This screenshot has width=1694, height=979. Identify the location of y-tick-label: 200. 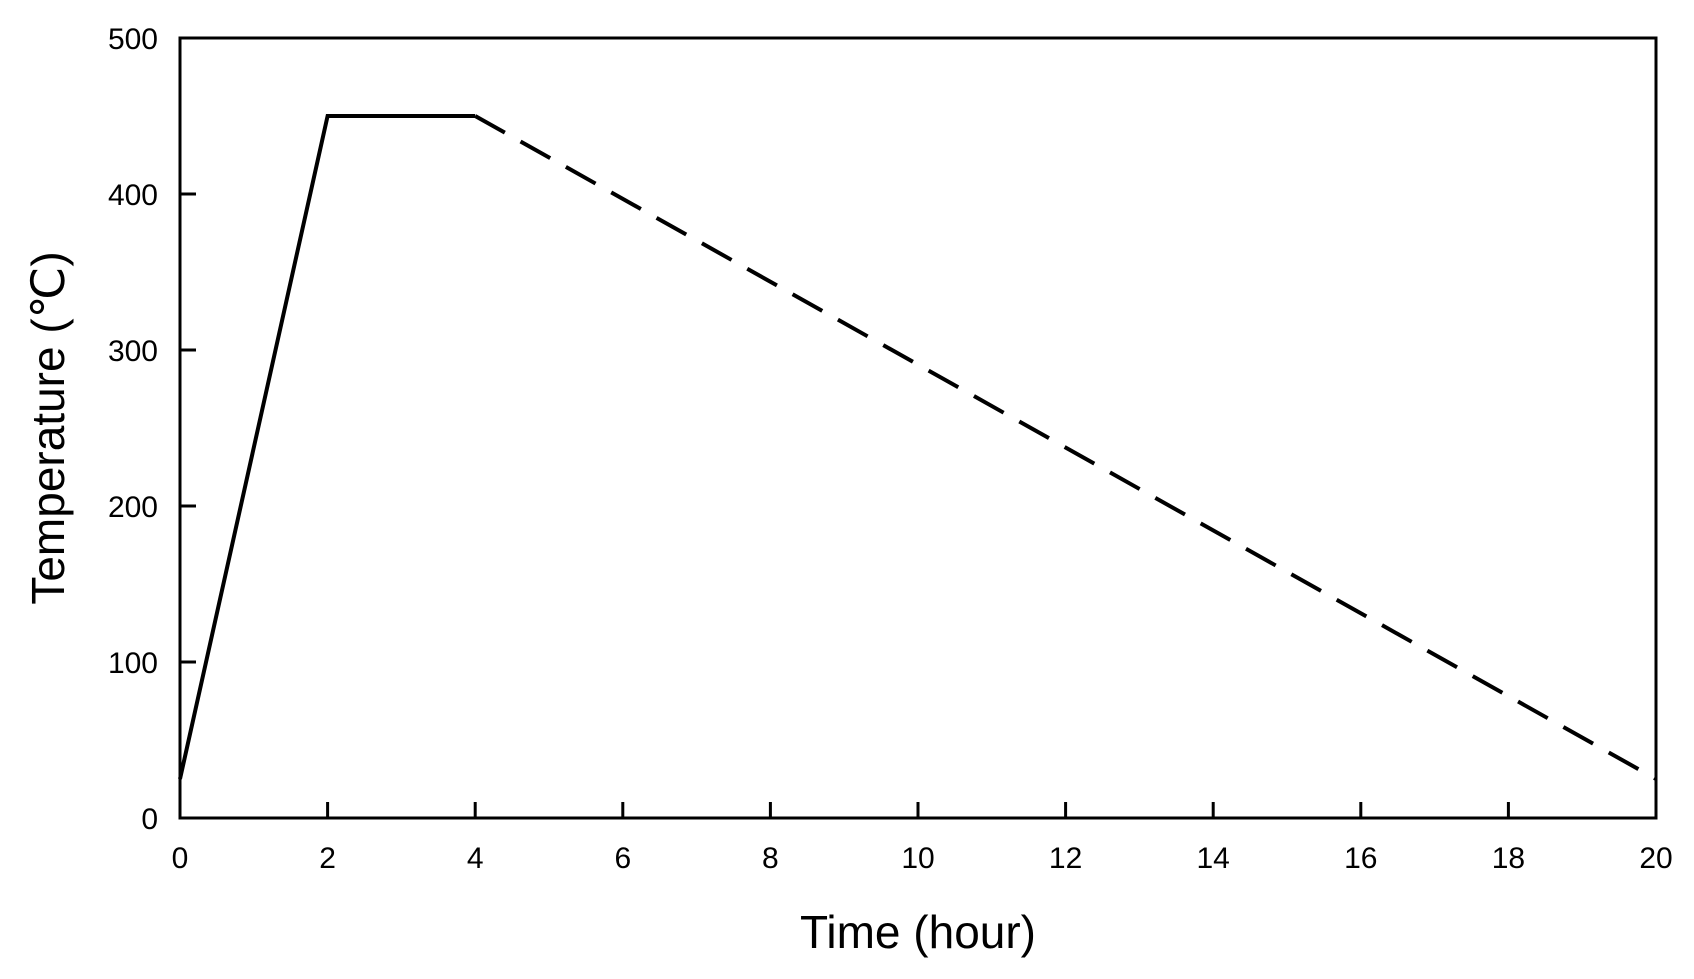
(133, 507).